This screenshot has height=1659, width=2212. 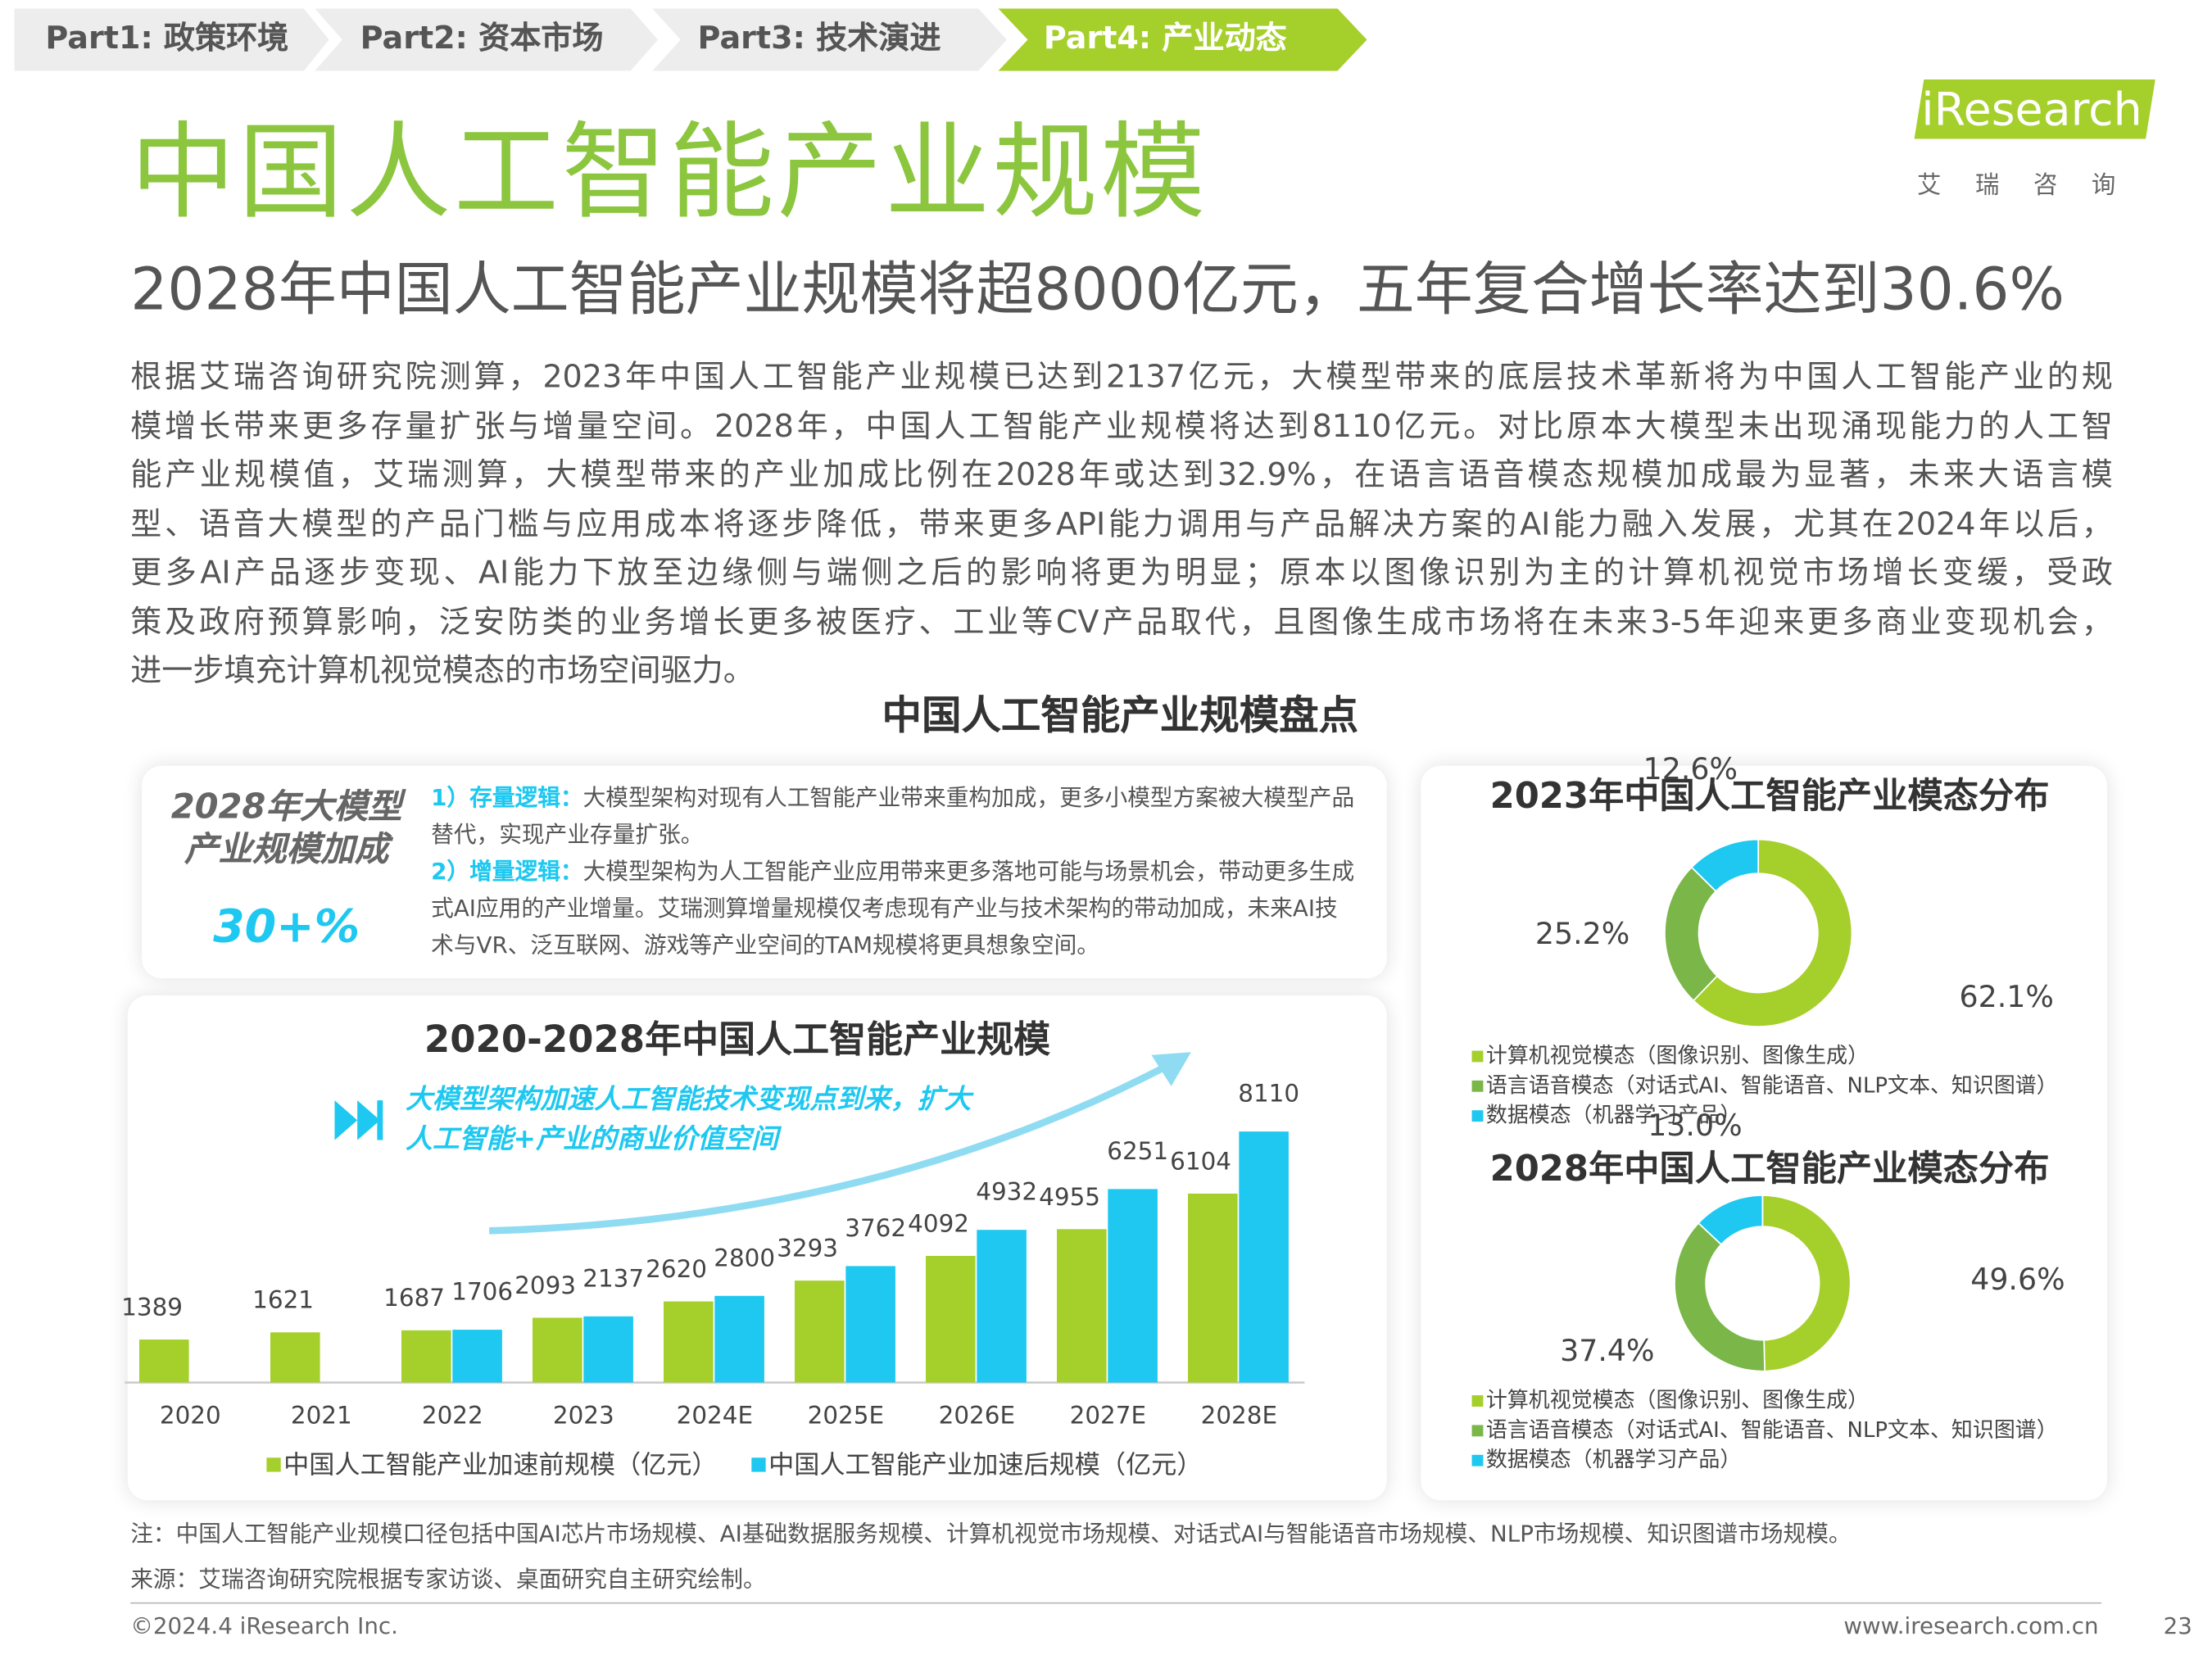 I want to click on logo-sub: 艾瑞咨询, so click(x=2033, y=186).